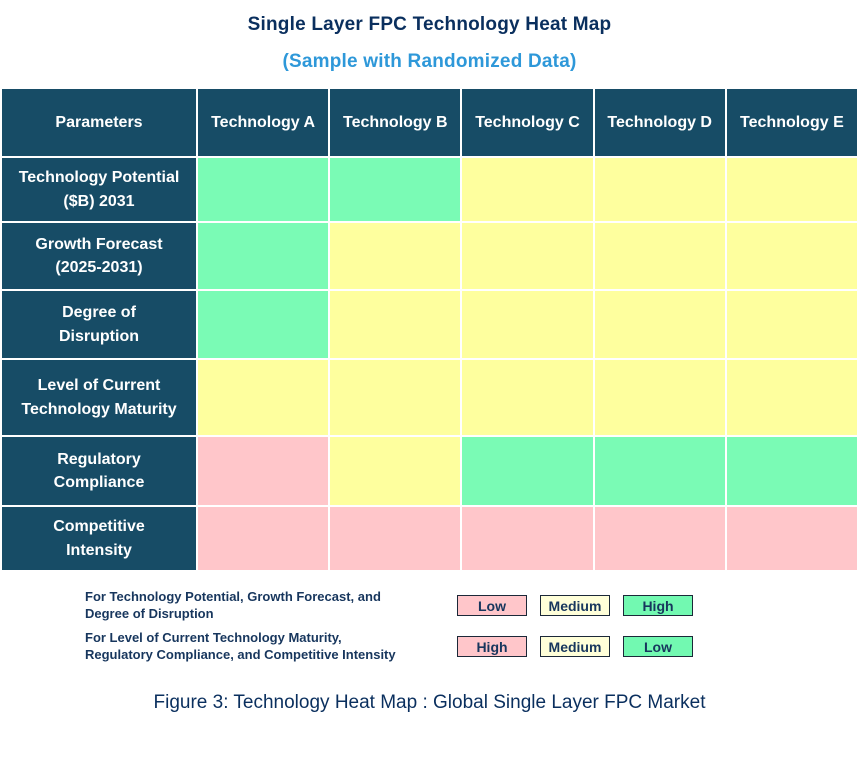 The image size is (859, 763). Describe the element at coordinates (791, 122) in the screenshot. I see `column-header: Technology E` at that location.